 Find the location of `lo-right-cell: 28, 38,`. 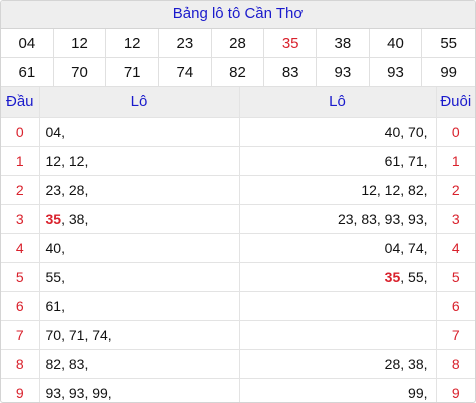

lo-right-cell: 28, 38, is located at coordinates (338, 364).